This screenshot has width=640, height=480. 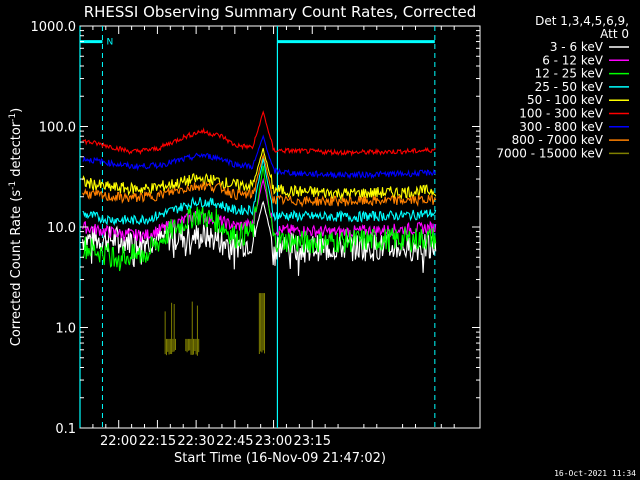 I want to click on y-axis-label: Corrected Count Rate (s-1 detector-1), so click(x=16, y=227).